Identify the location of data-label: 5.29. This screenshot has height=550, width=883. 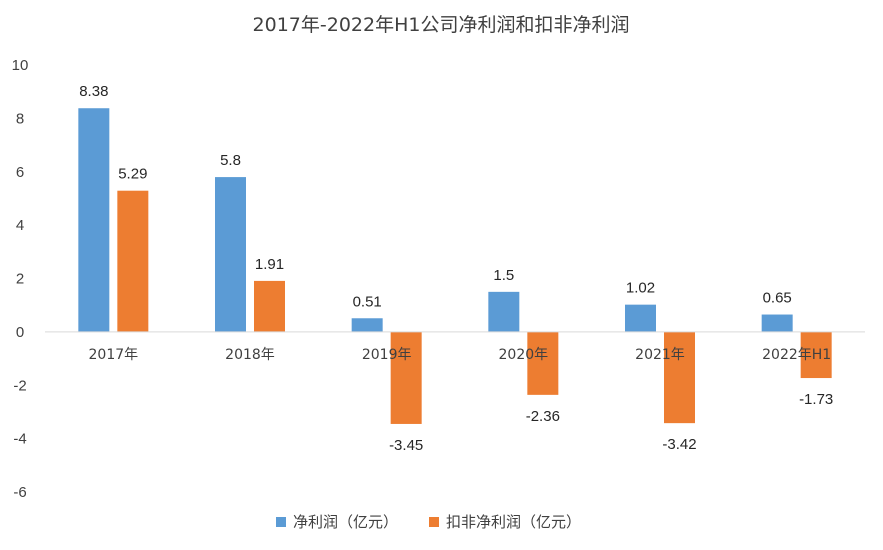
(132, 174).